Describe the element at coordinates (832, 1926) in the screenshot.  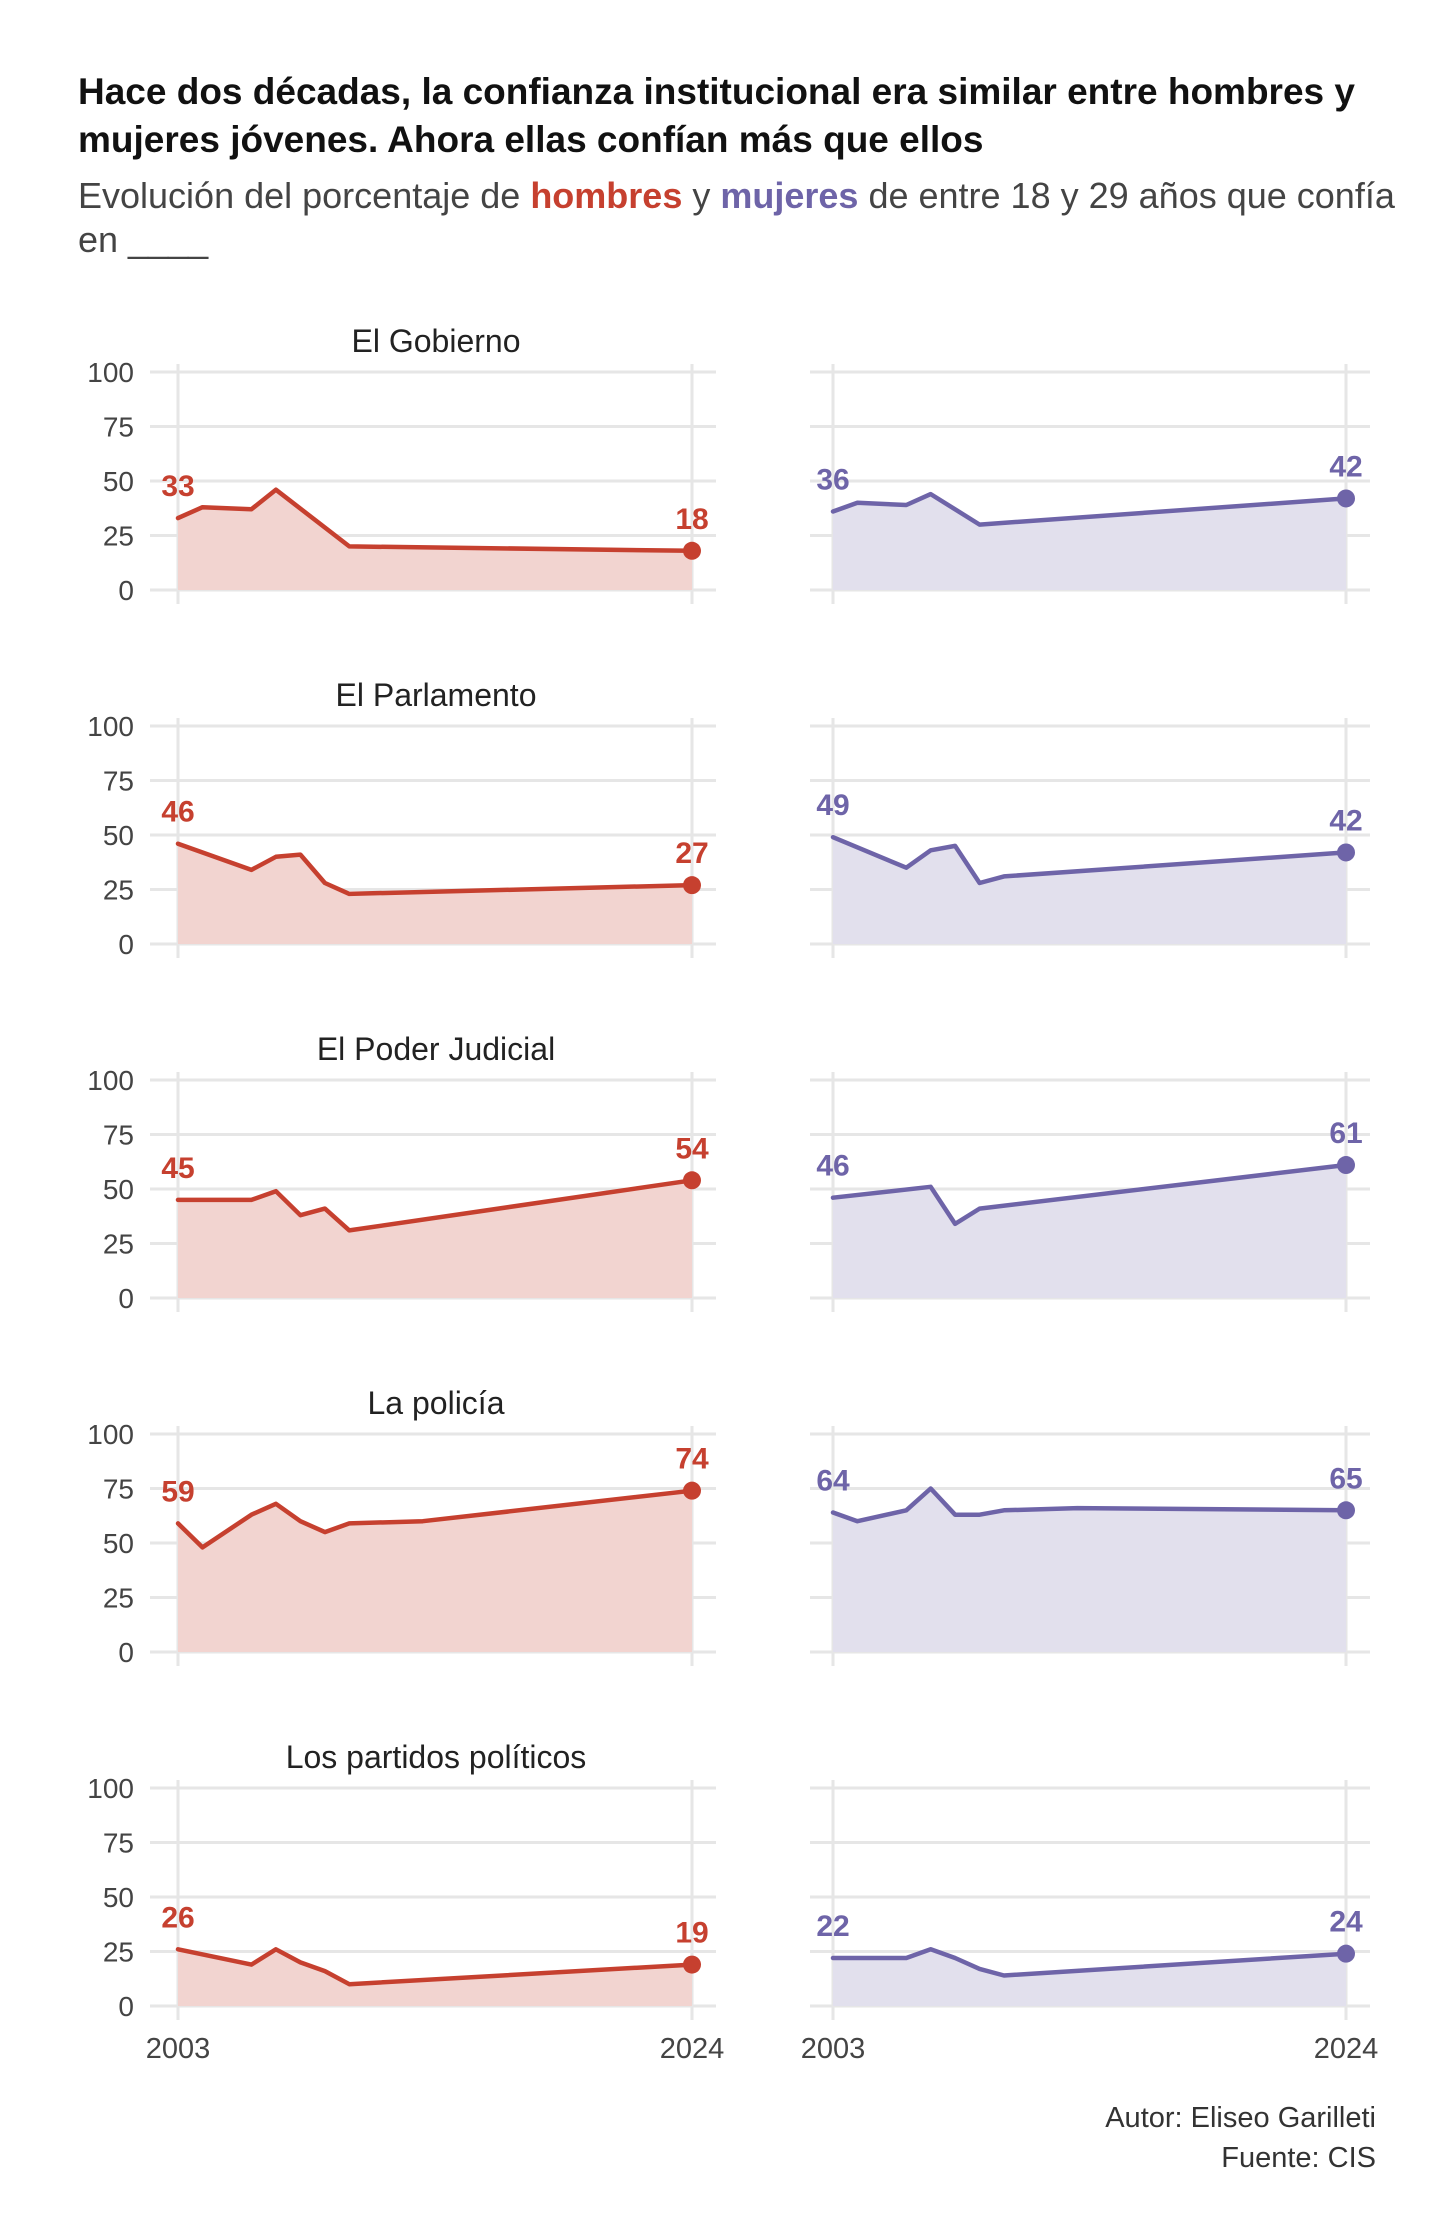
I see `women-start-label: 22` at that location.